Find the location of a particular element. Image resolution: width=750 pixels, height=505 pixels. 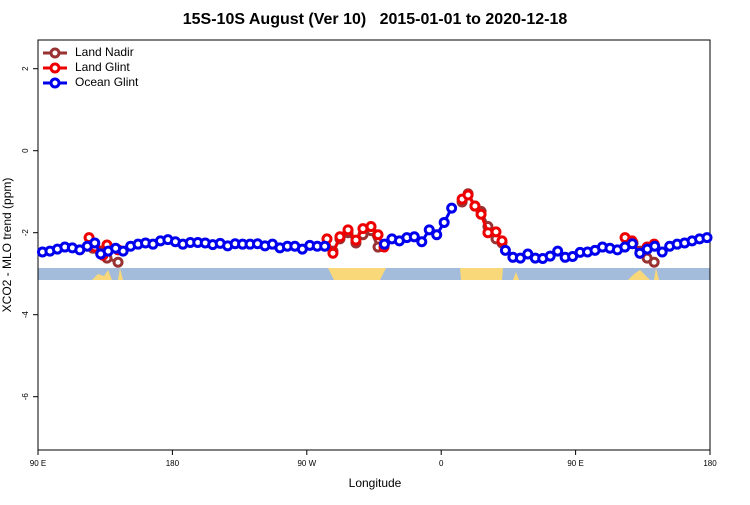

y-tick-label: 2 is located at coordinates (25, 68).